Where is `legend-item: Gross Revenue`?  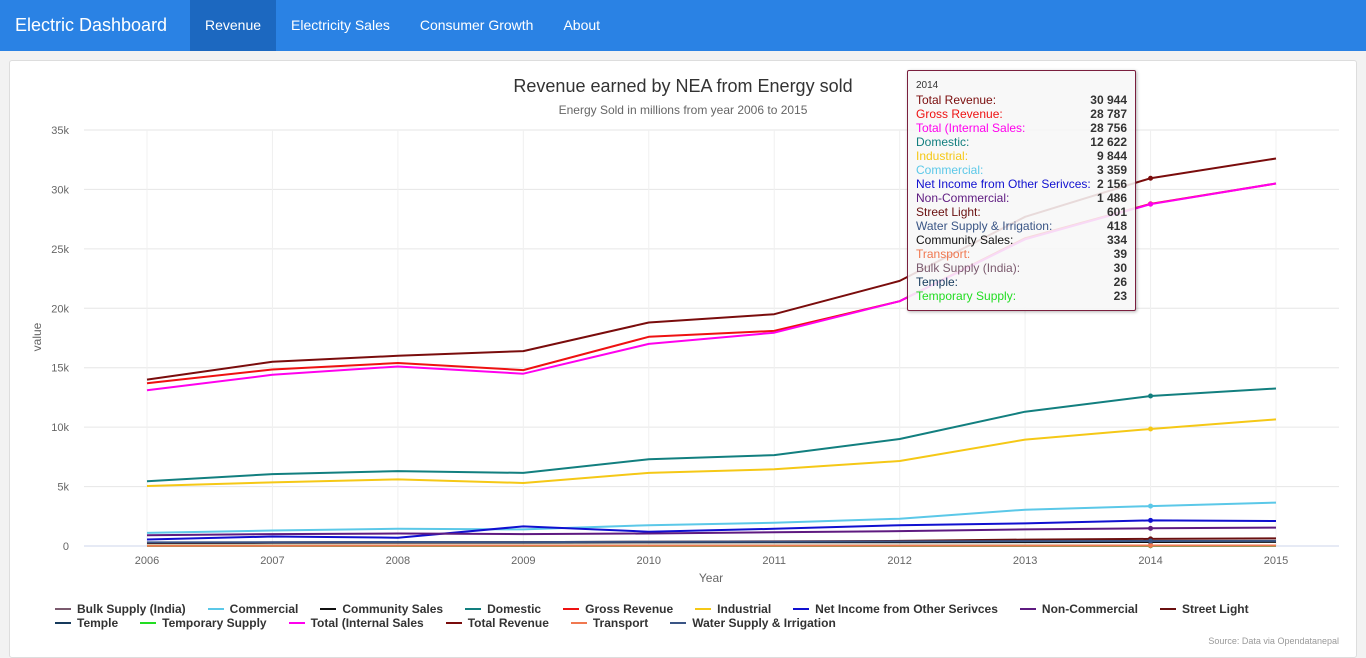
legend-item: Gross Revenue is located at coordinates (618, 609).